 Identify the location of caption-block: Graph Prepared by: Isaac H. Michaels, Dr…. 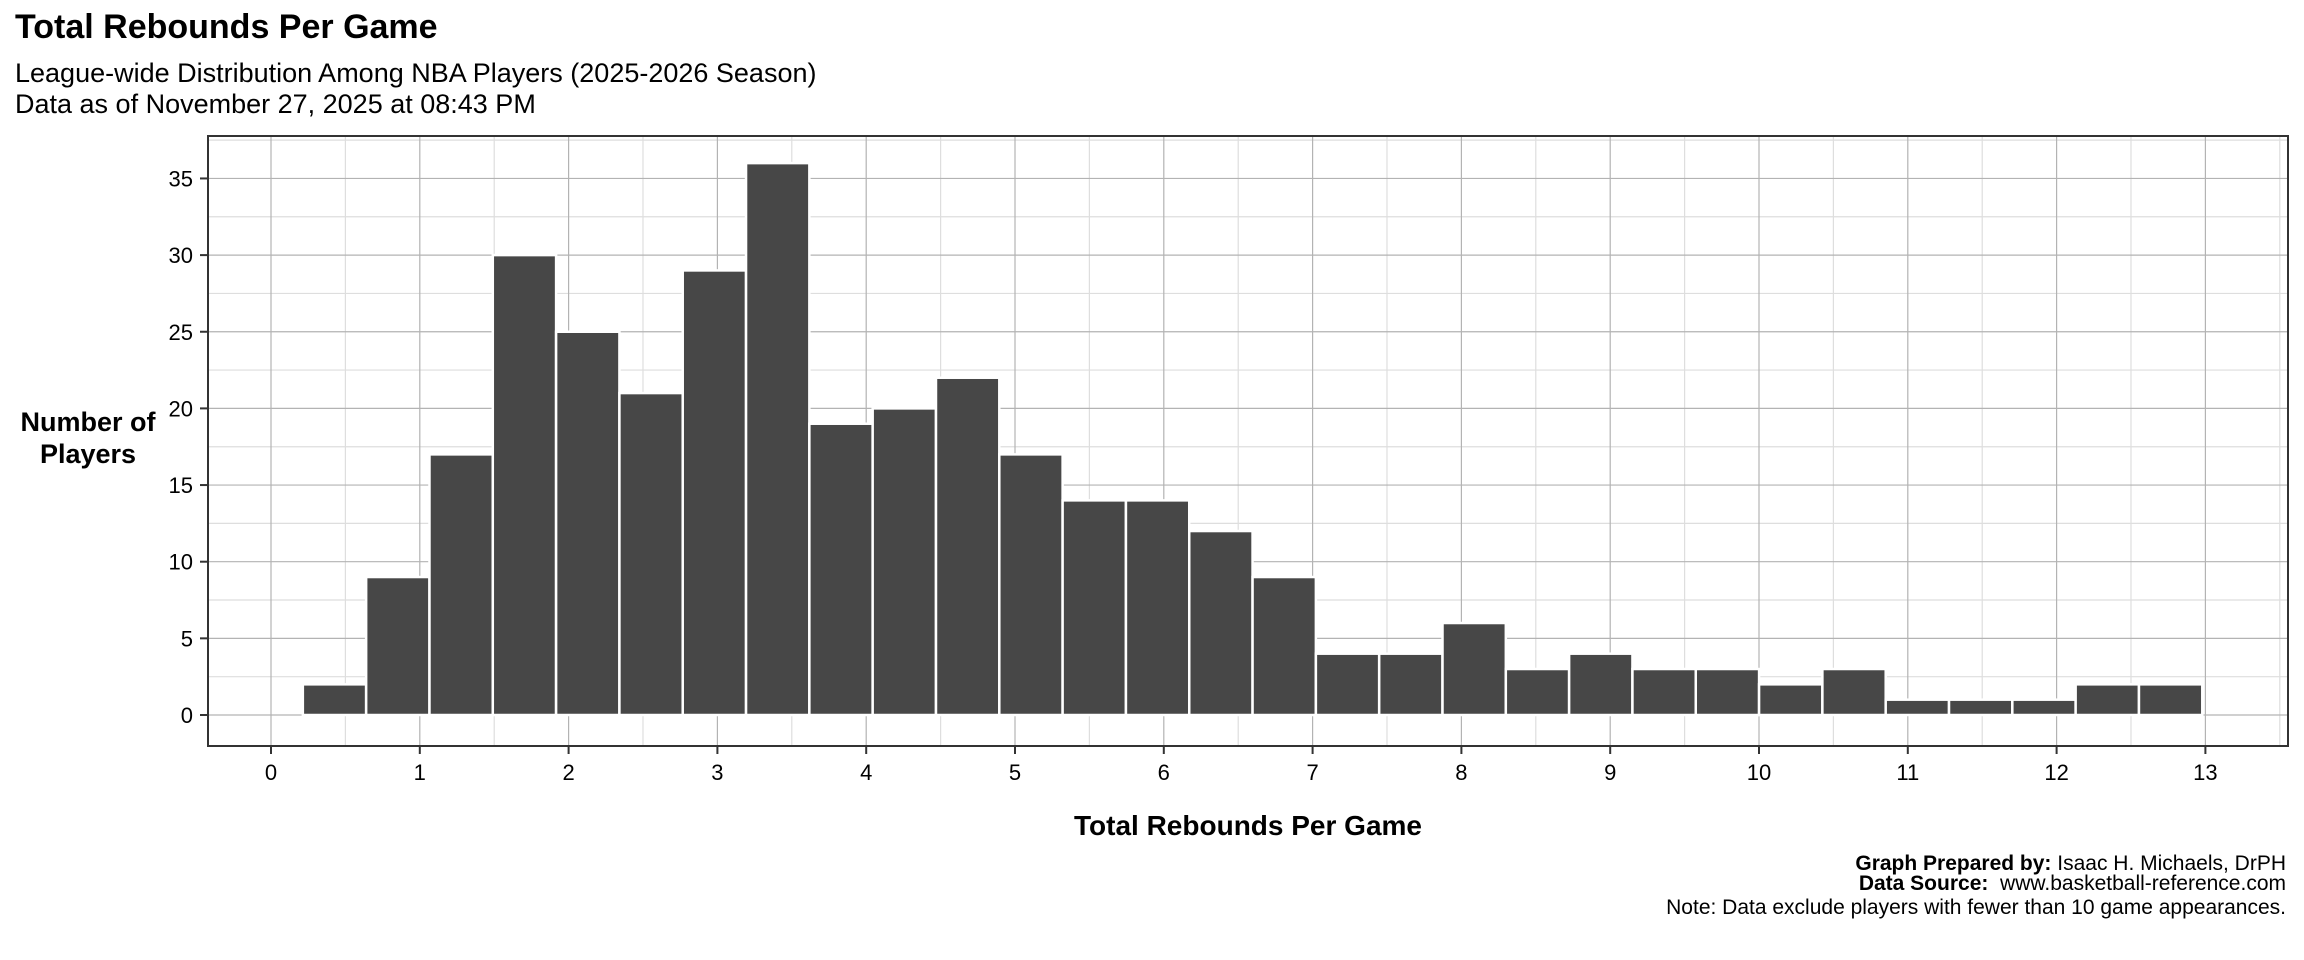
(2070, 873).